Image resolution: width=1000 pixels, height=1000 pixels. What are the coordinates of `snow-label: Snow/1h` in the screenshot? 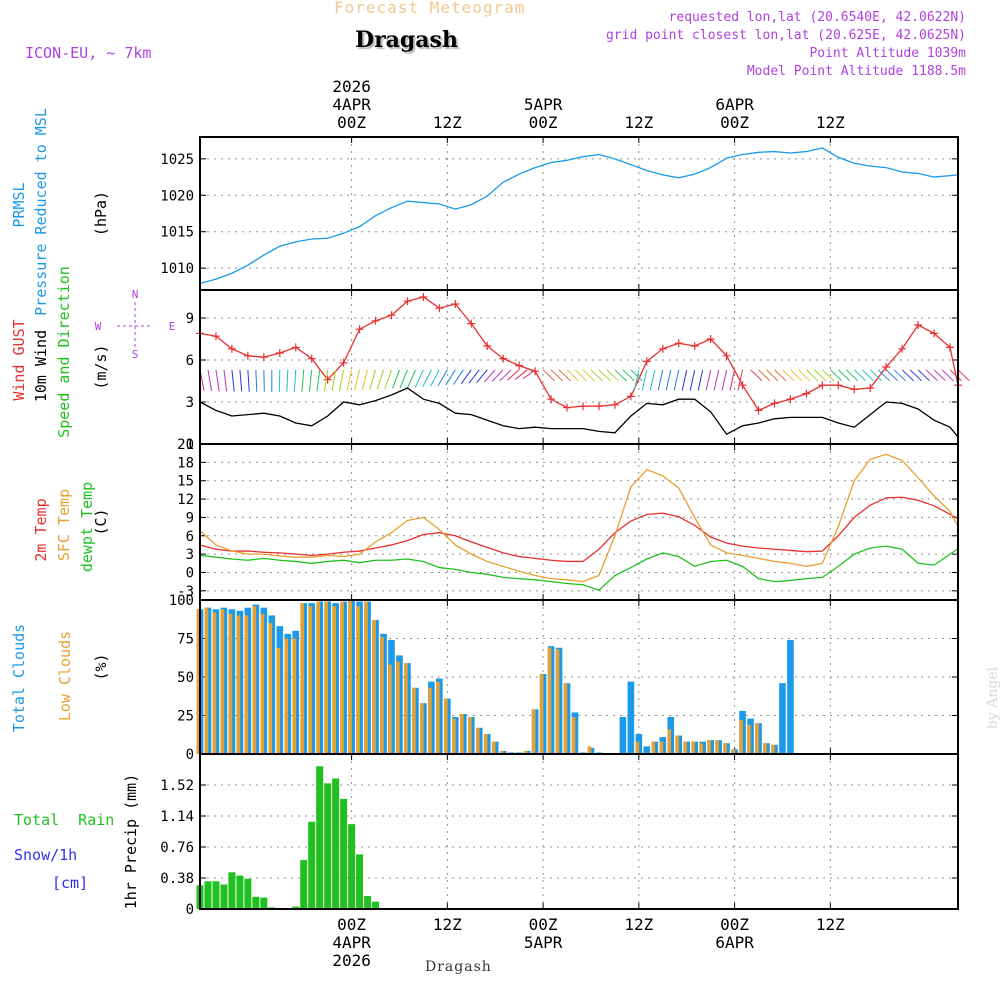 It's located at (45, 855).